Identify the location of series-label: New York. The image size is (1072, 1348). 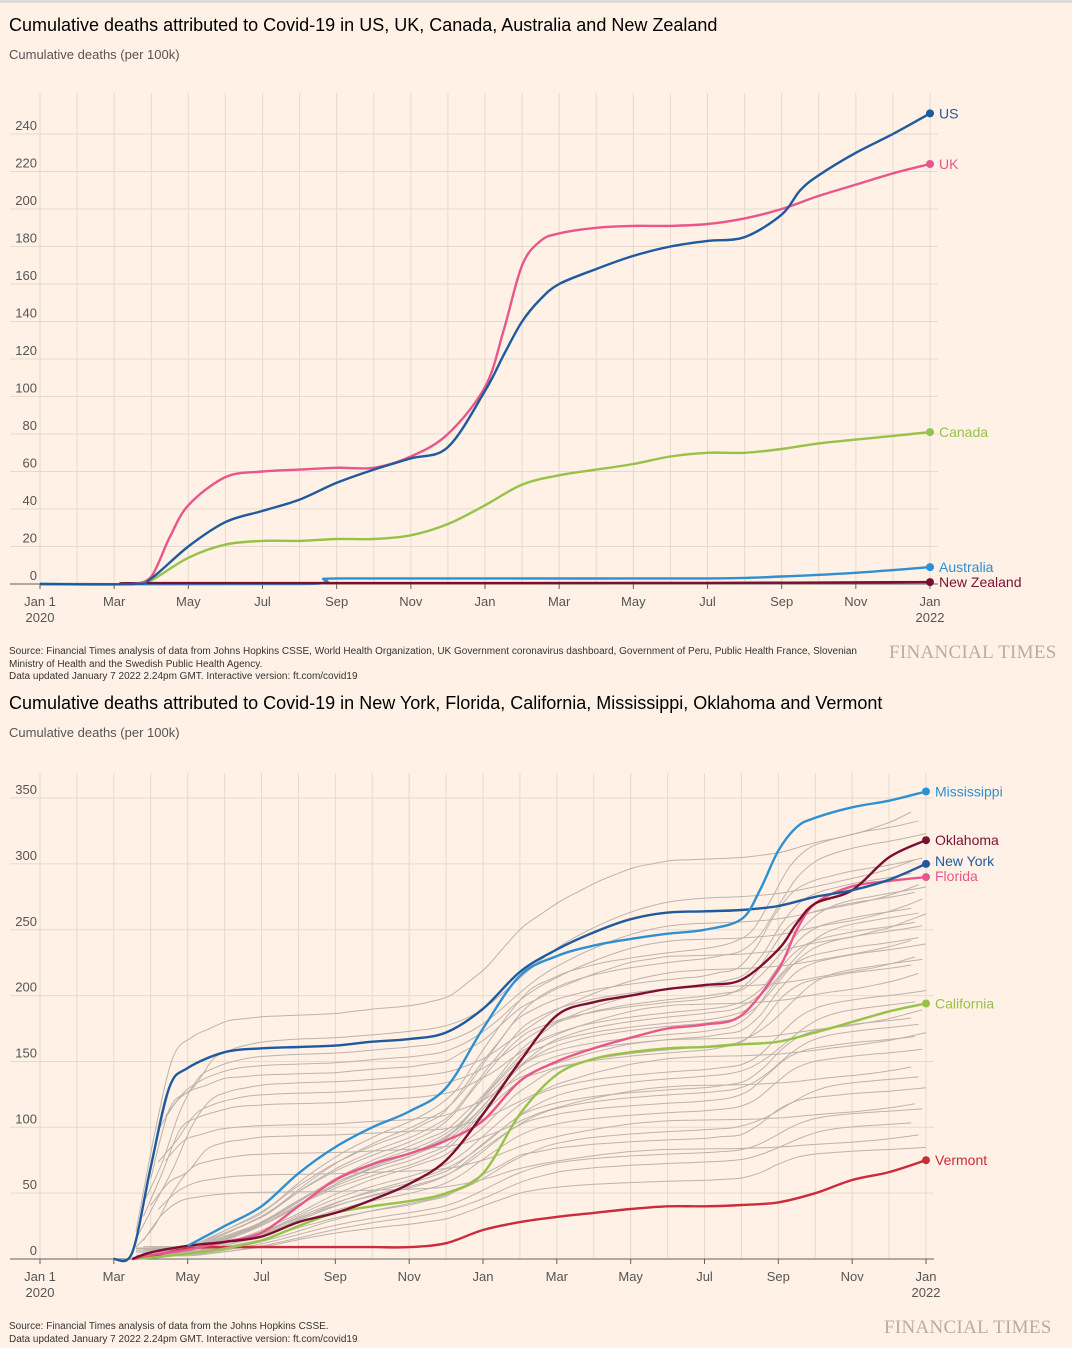
(965, 861).